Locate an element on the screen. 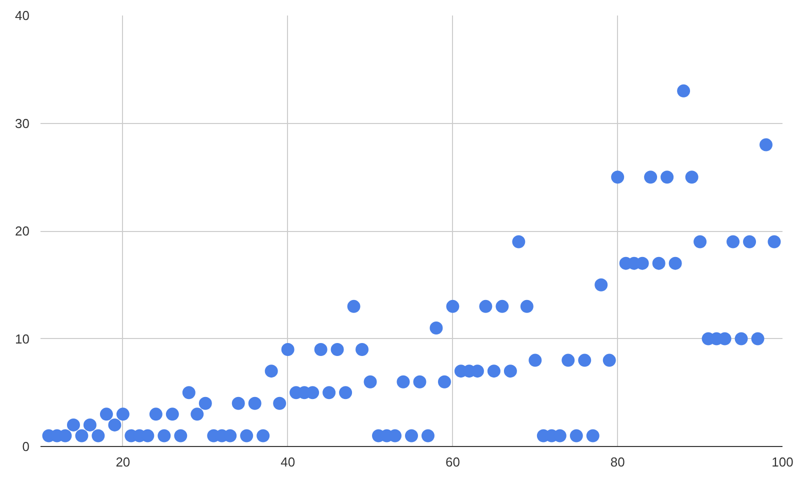 The width and height of the screenshot is (800, 482). x-tick-label: 40 is located at coordinates (288, 462).